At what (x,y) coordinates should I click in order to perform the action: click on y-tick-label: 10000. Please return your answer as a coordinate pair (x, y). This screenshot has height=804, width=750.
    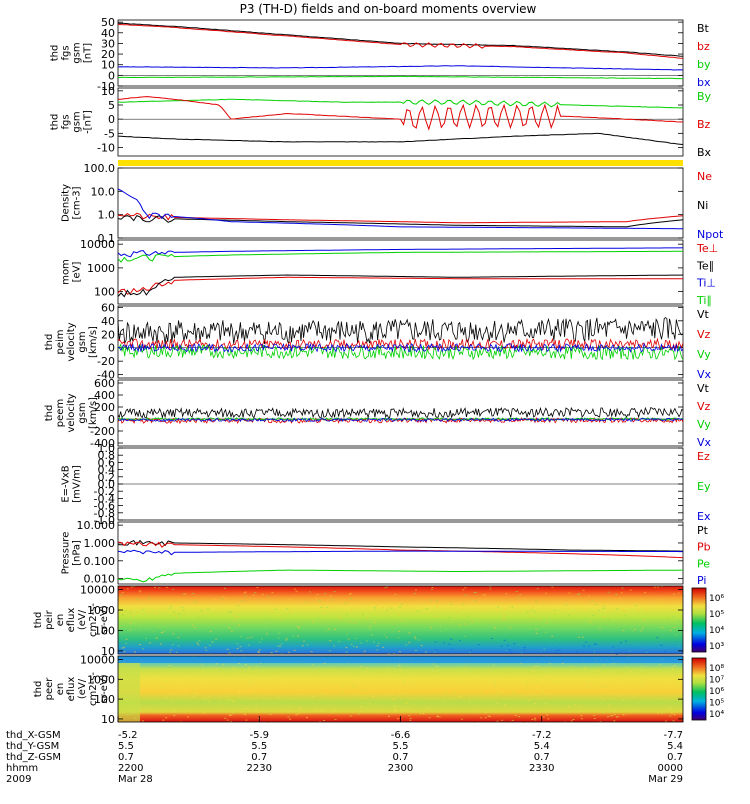
    Looking at the image, I should click on (97, 659).